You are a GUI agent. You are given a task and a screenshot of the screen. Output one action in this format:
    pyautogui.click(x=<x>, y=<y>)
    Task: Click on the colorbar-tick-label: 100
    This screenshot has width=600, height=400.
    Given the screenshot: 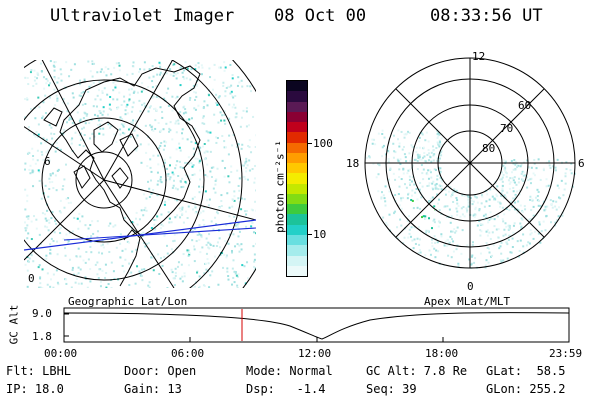 What is the action you would take?
    pyautogui.click(x=323, y=143)
    